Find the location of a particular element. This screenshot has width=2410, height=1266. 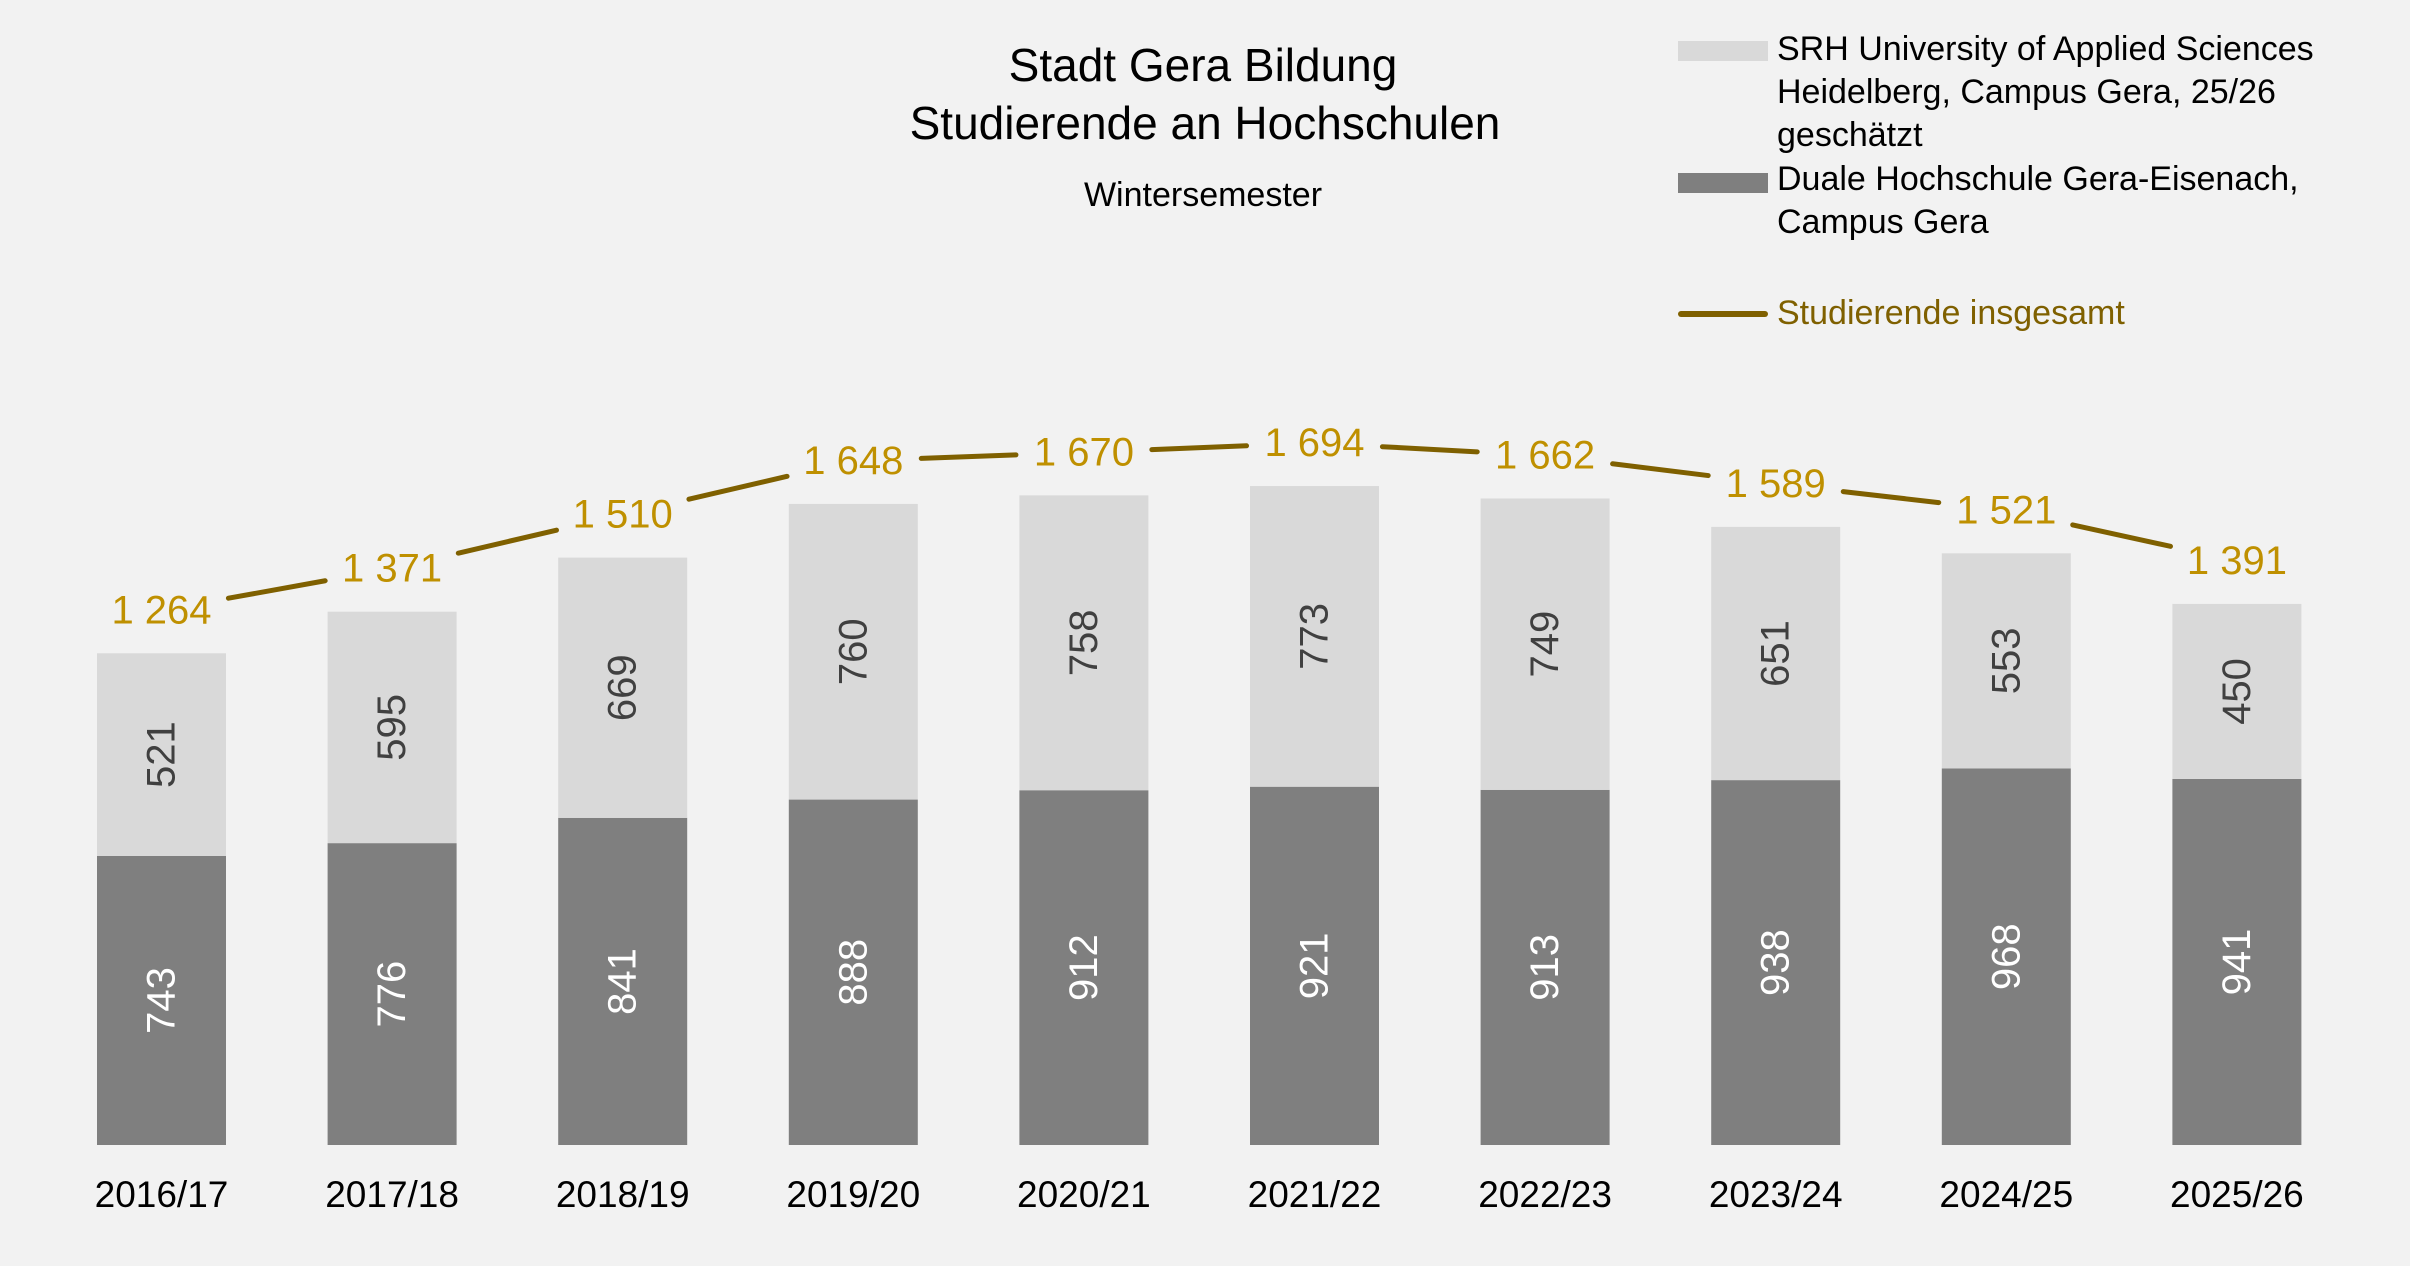

legend-line: Campus Gera is located at coordinates (1883, 222).